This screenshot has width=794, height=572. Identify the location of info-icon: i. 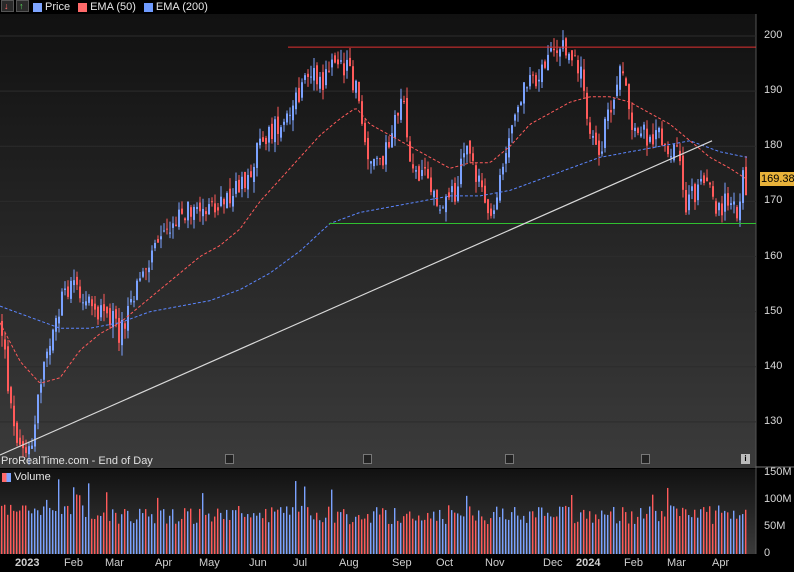
(745, 459).